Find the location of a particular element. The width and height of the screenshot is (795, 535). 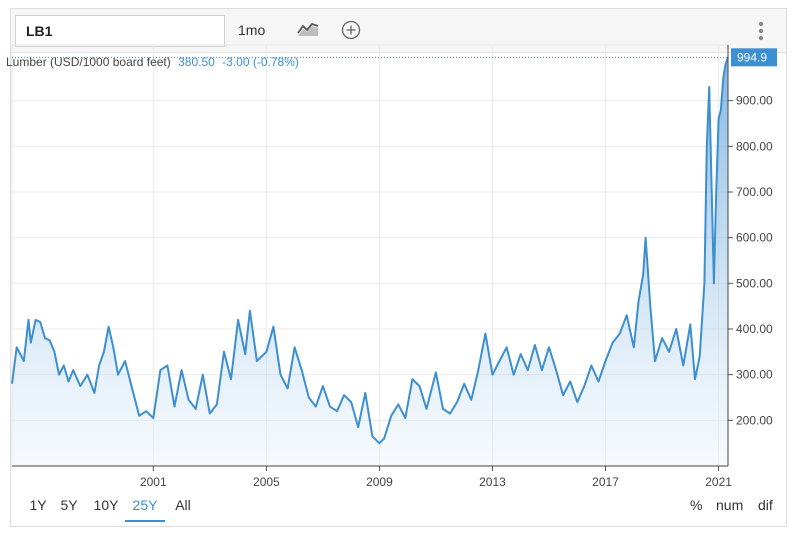

y-tick-label: 500.00 is located at coordinates (754, 283).